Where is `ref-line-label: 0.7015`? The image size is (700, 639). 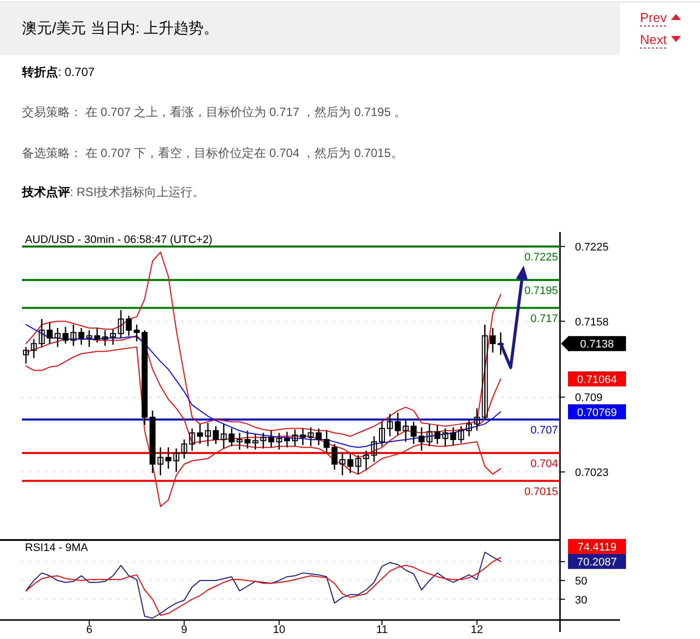
ref-line-label: 0.7015 is located at coordinates (541, 492).